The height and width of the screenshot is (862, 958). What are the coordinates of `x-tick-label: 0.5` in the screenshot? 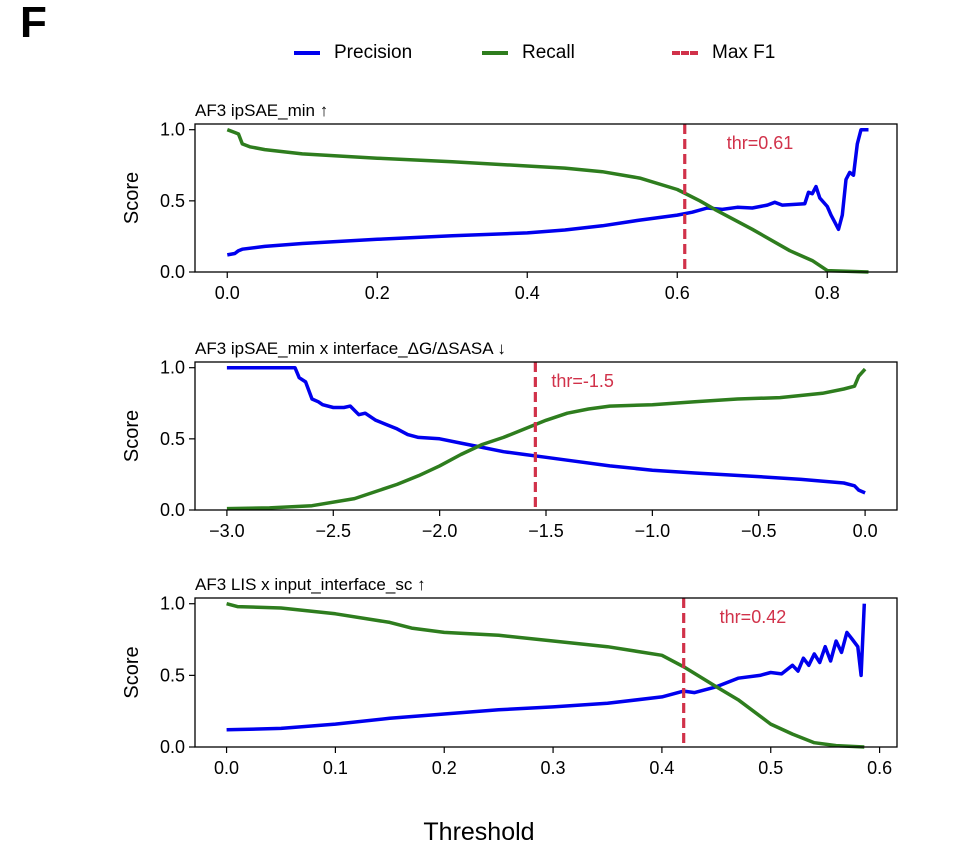 It's located at (770, 768).